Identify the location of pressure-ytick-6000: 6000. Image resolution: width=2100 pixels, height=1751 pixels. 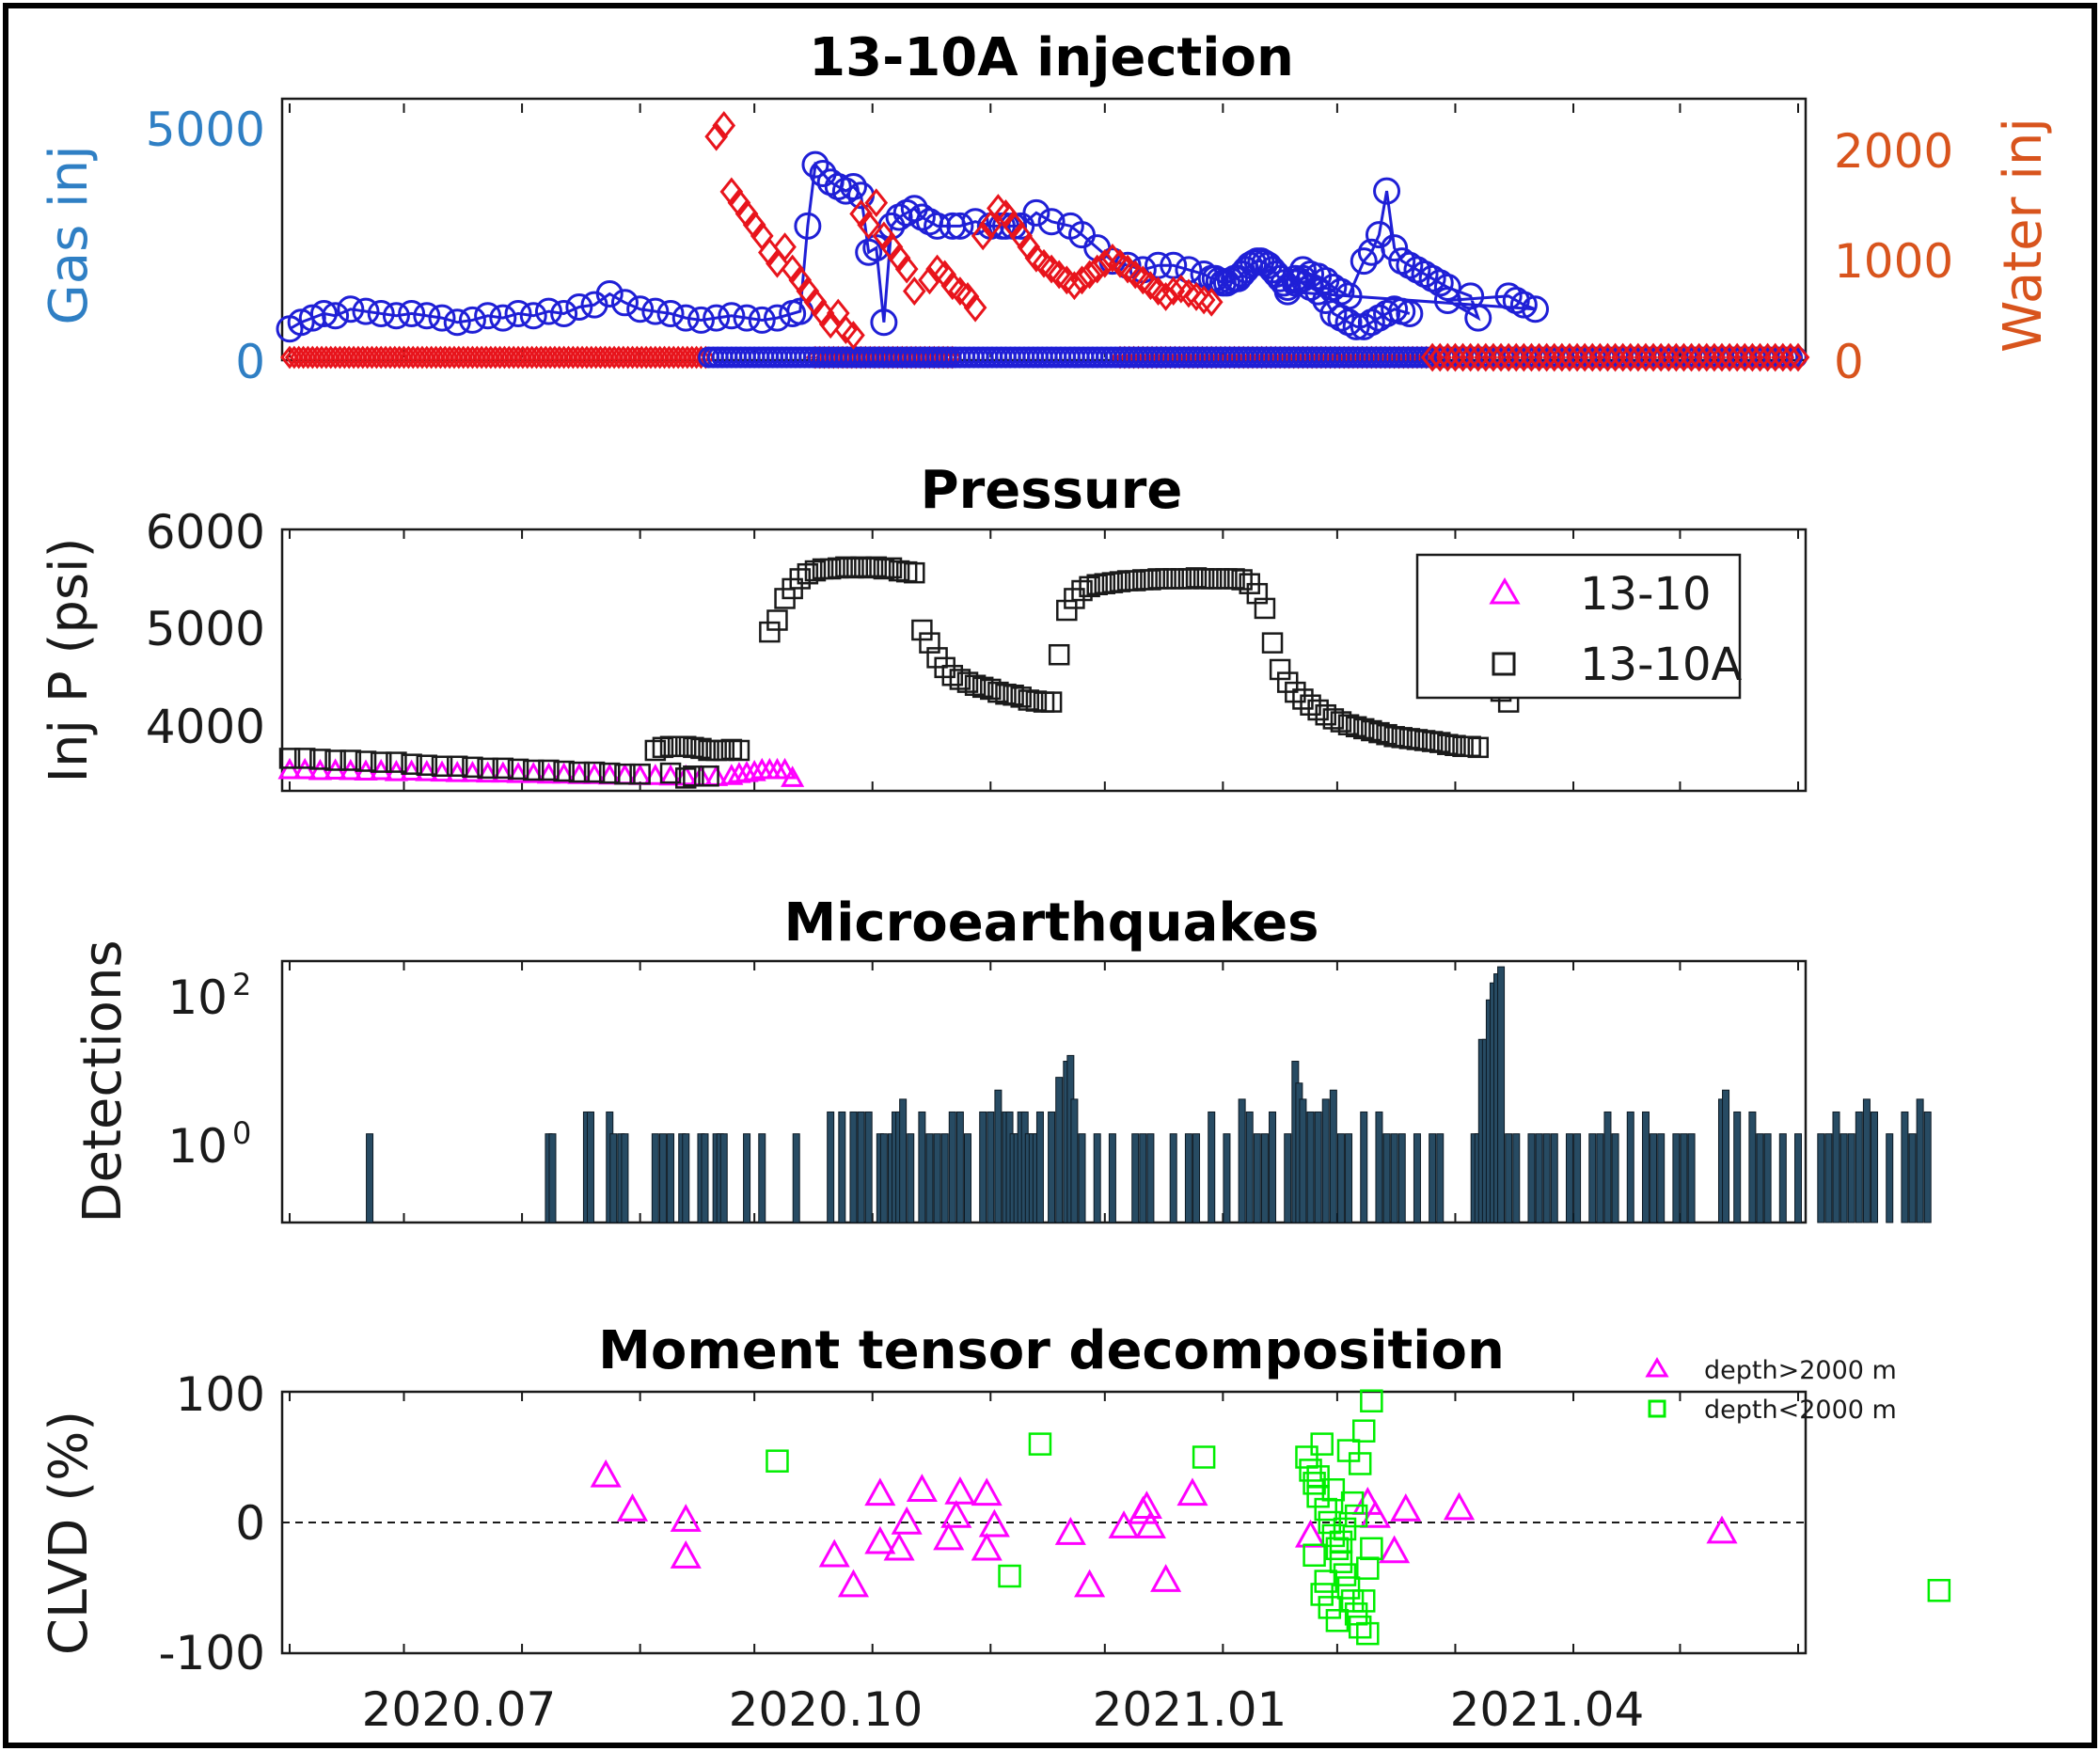
(205, 532).